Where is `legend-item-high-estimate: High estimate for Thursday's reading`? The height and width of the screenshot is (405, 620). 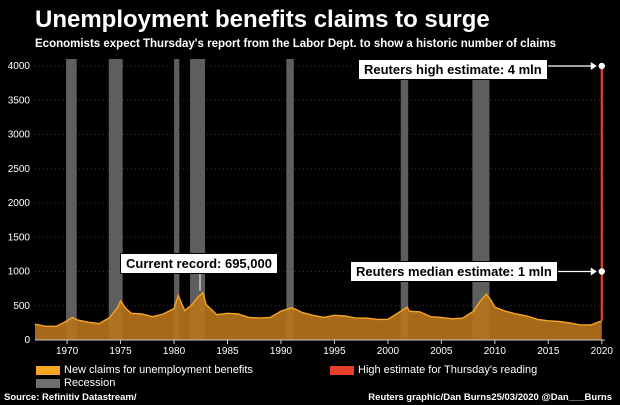
legend-item-high-estimate: High estimate for Thursday's reading is located at coordinates (433, 370).